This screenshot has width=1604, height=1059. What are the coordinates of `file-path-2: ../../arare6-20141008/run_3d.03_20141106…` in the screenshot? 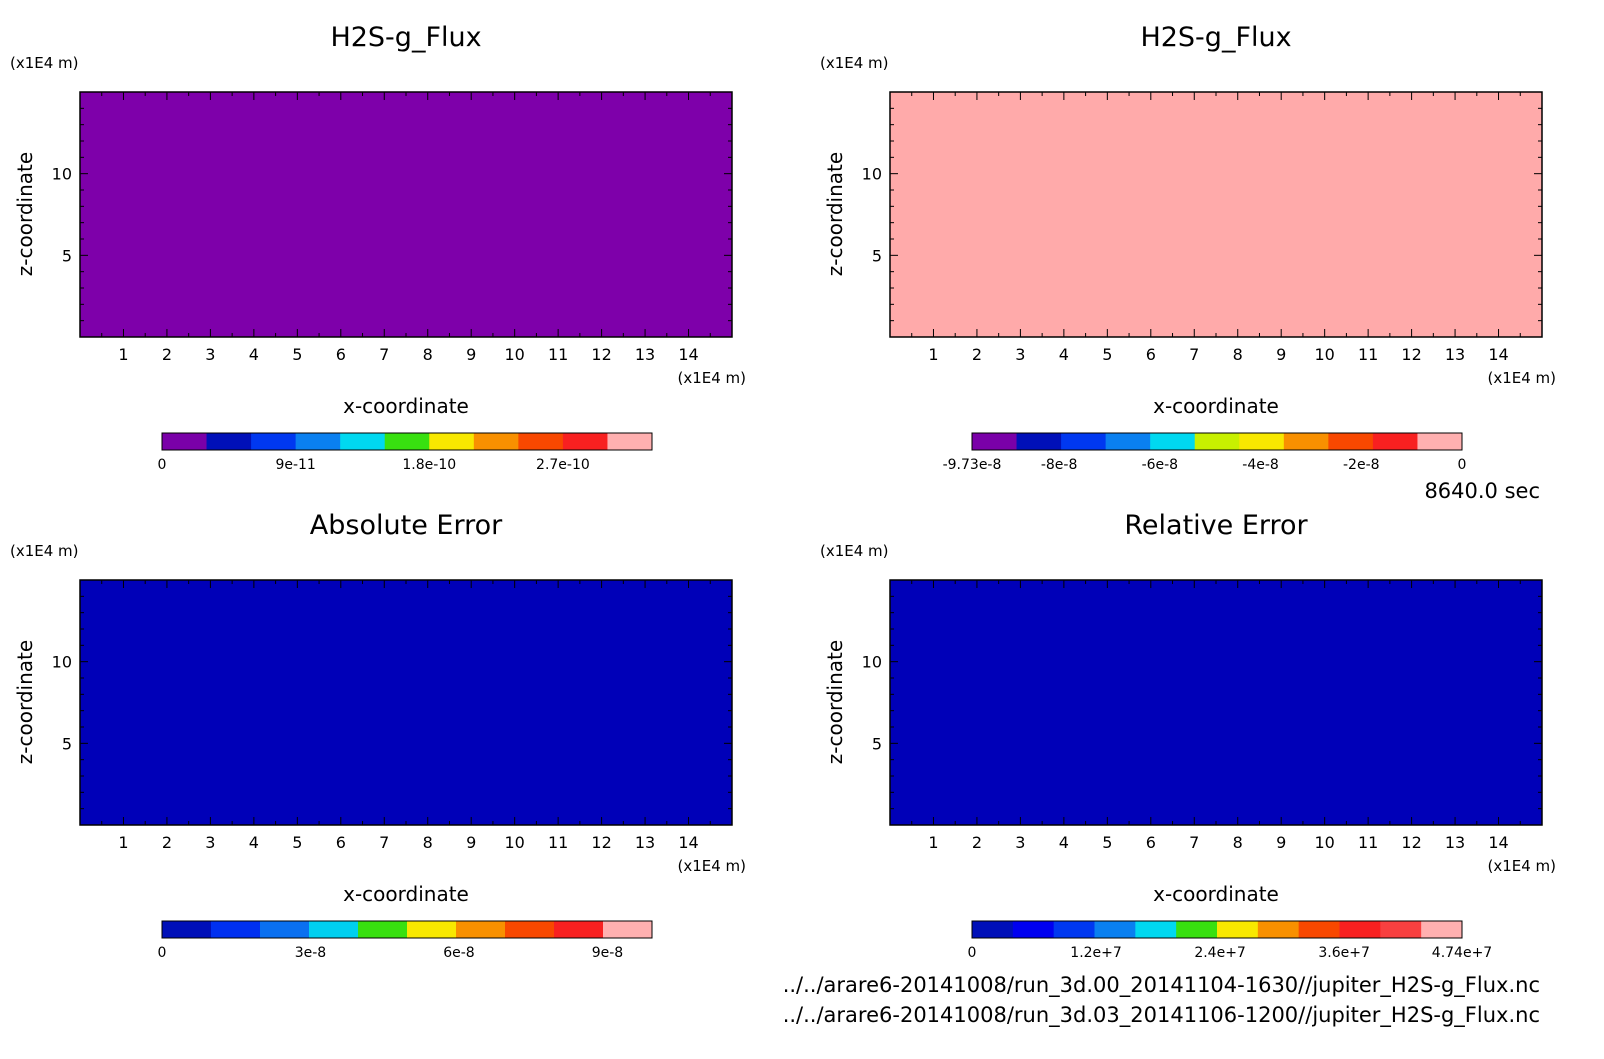 It's located at (1161, 1015).